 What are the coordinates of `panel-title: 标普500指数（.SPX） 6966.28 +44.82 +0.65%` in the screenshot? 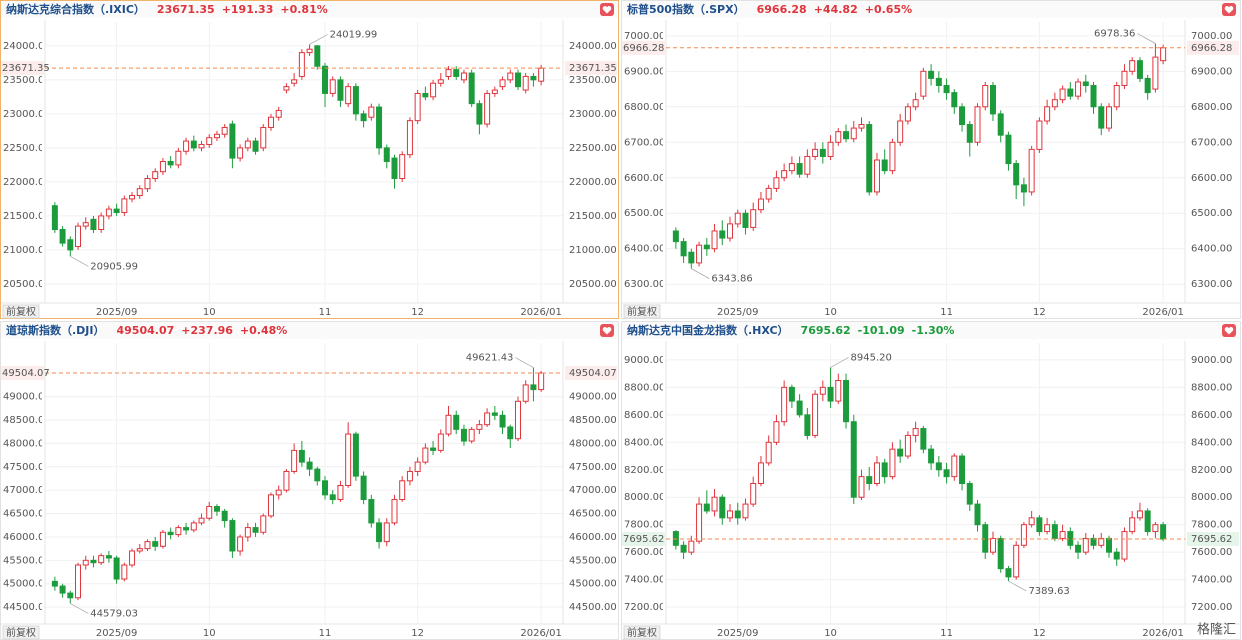 It's located at (769, 9).